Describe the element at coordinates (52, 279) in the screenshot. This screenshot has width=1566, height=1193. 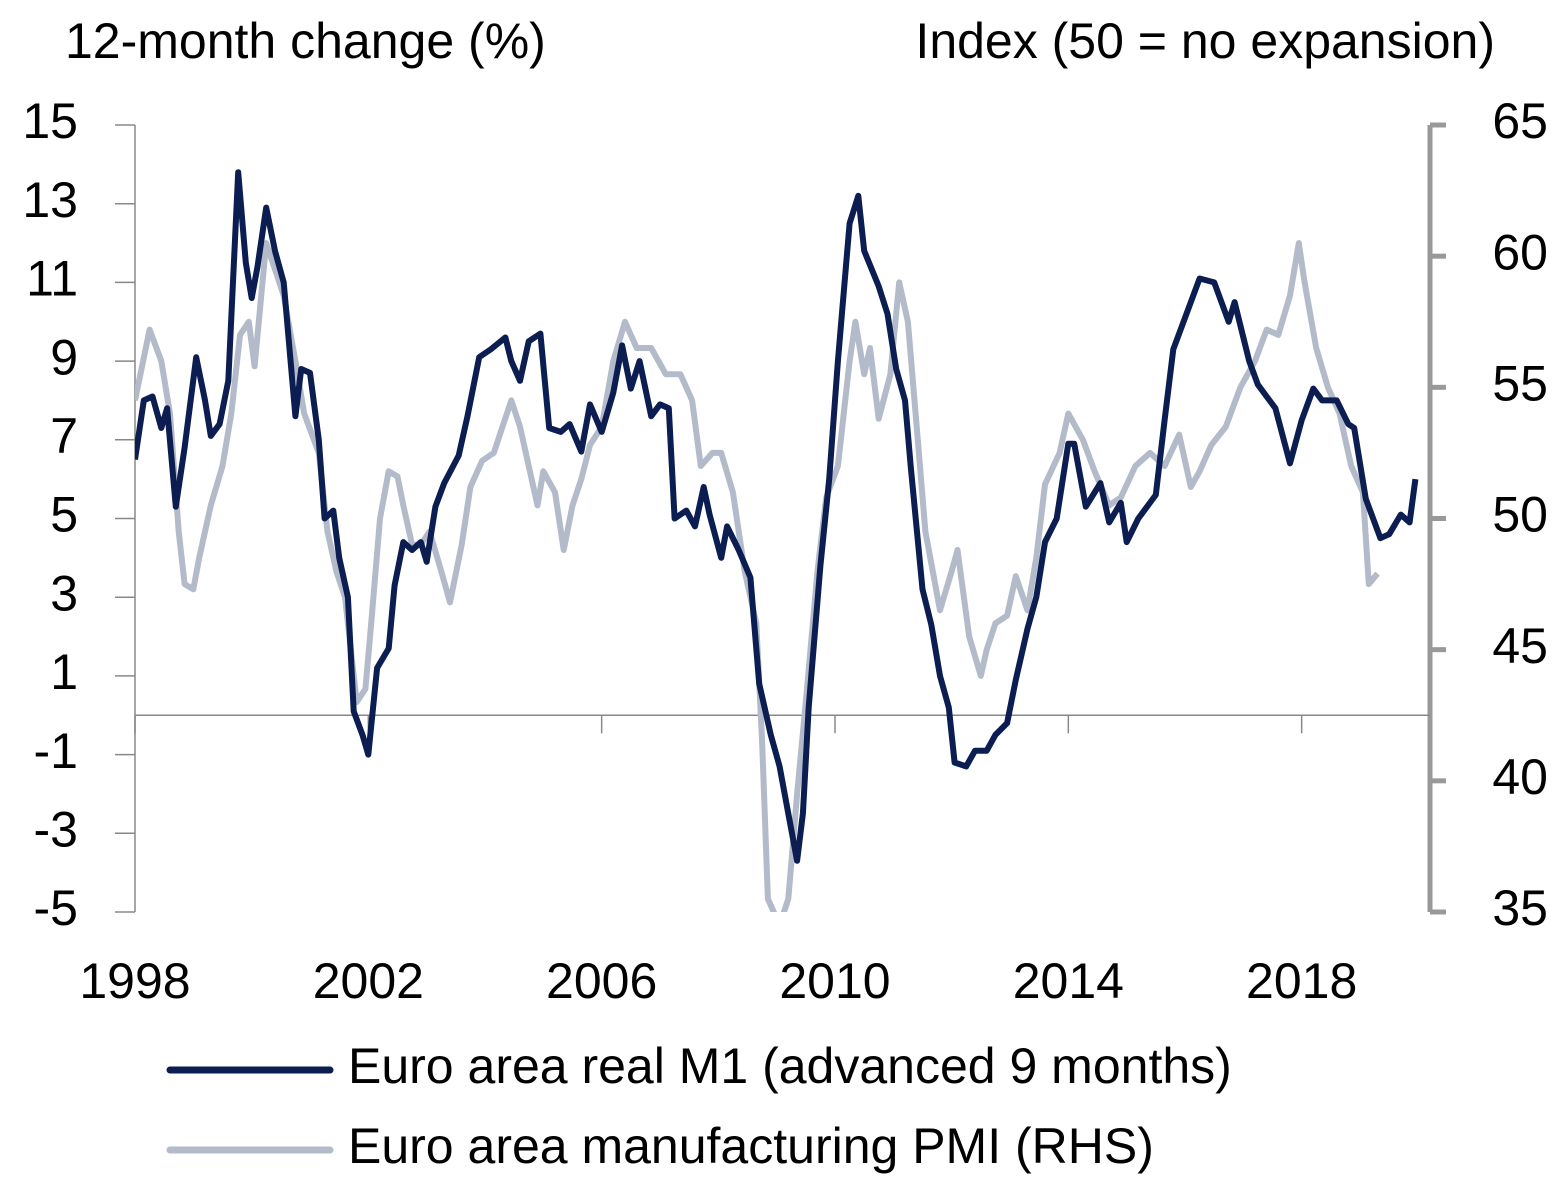
I see `y-tick-label: 11` at that location.